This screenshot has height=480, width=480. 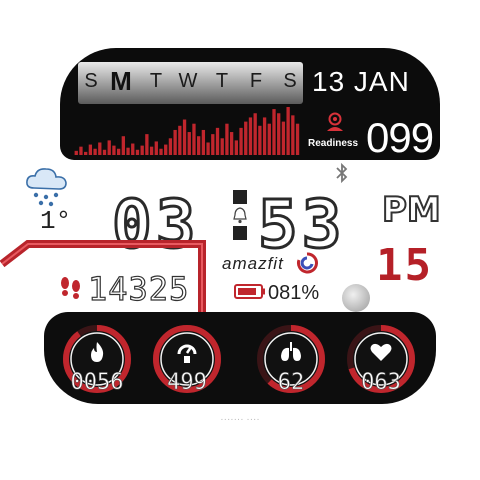 I want to click on heart-rate-value: 063, so click(x=381, y=383).